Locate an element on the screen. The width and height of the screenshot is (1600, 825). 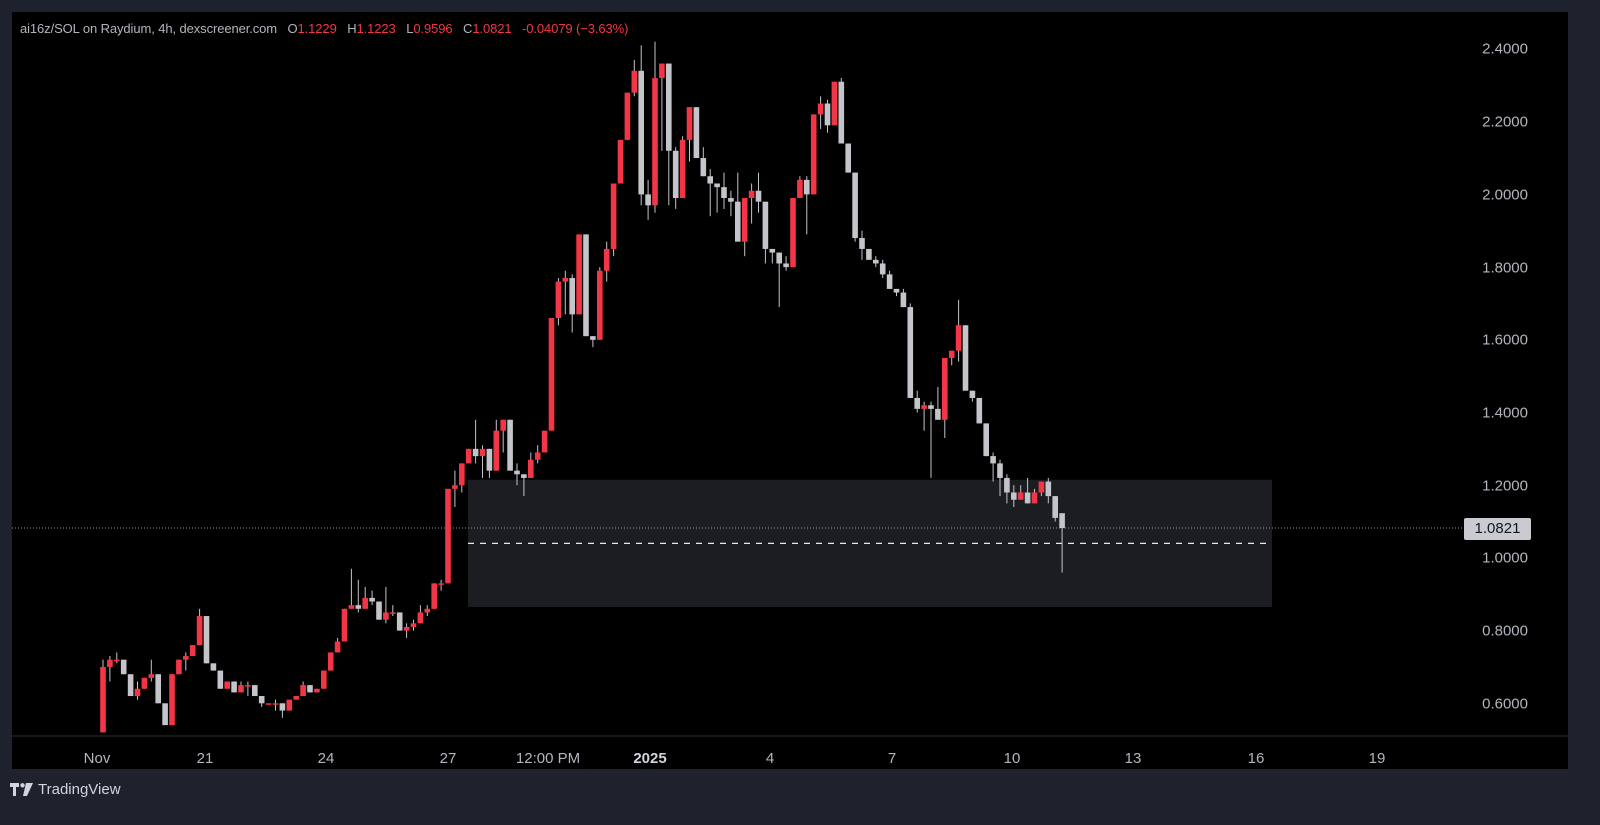
open-value: 1.1229 is located at coordinates (317, 28).